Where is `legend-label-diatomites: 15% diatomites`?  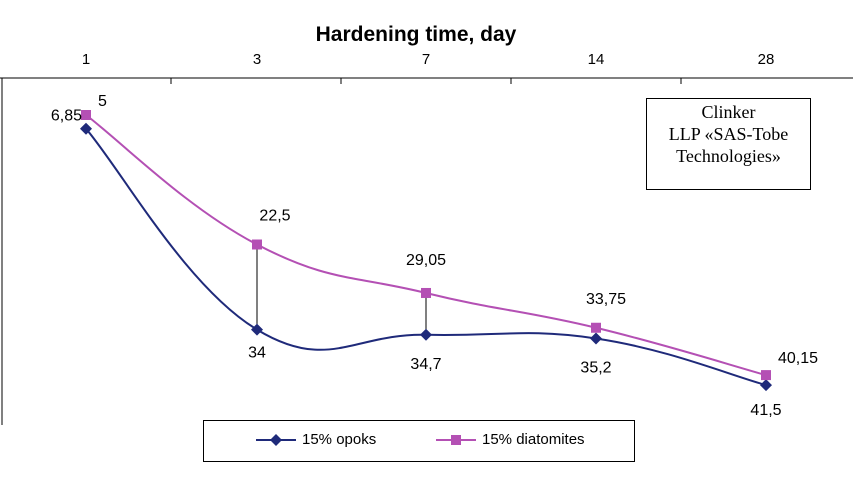 legend-label-diatomites: 15% diatomites is located at coordinates (533, 439).